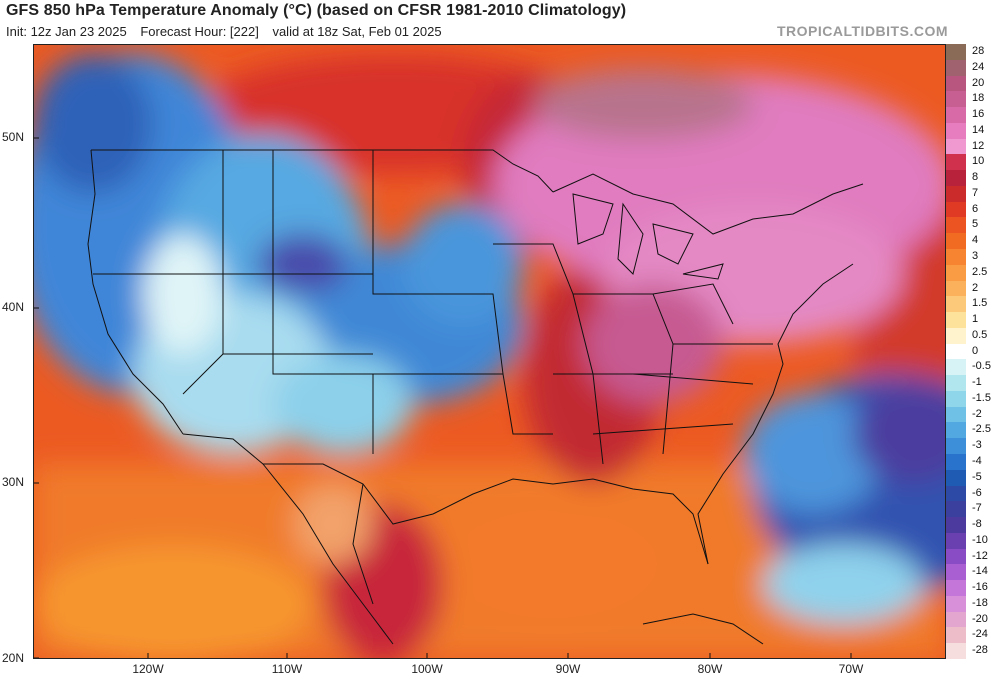  What do you see at coordinates (977, 508) in the screenshot?
I see `legend-label: -7` at bounding box center [977, 508].